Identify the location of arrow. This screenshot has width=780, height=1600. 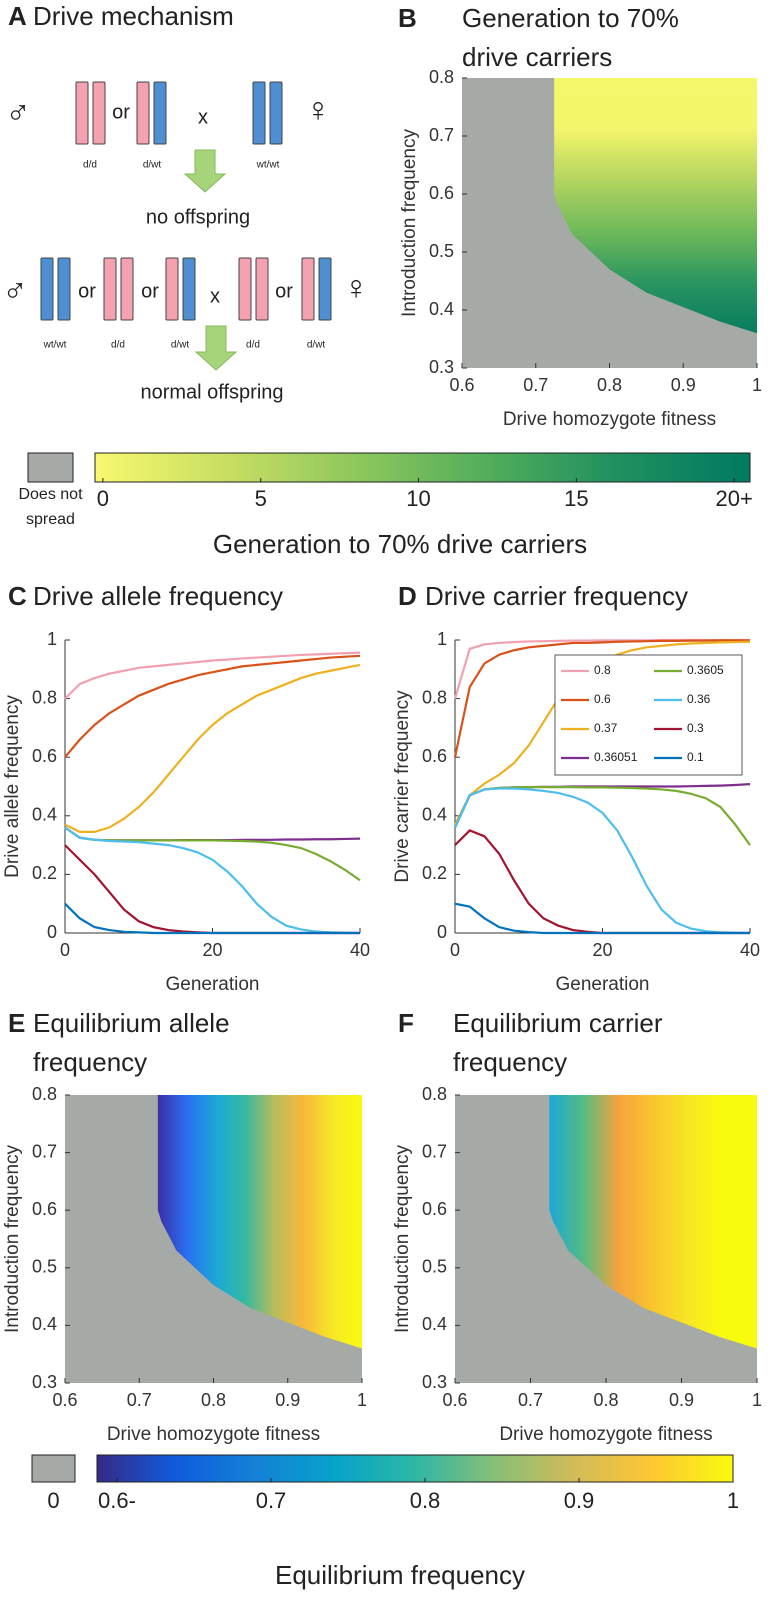
(216, 348).